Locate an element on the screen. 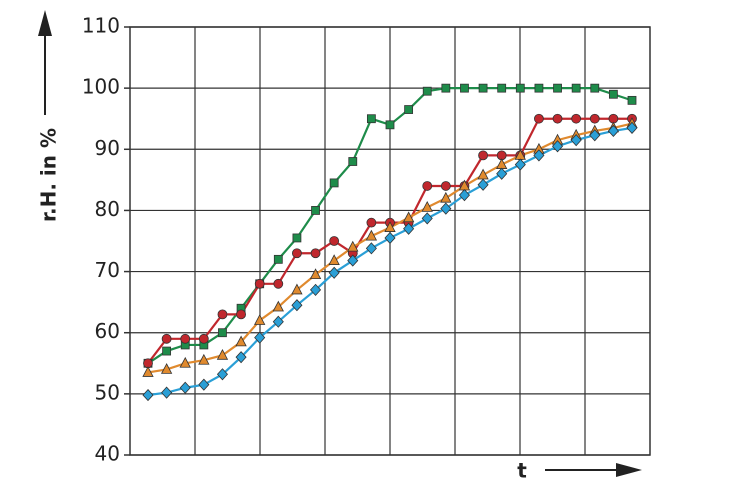 The width and height of the screenshot is (755, 488). y-tick-label: 110 is located at coordinates (101, 26).